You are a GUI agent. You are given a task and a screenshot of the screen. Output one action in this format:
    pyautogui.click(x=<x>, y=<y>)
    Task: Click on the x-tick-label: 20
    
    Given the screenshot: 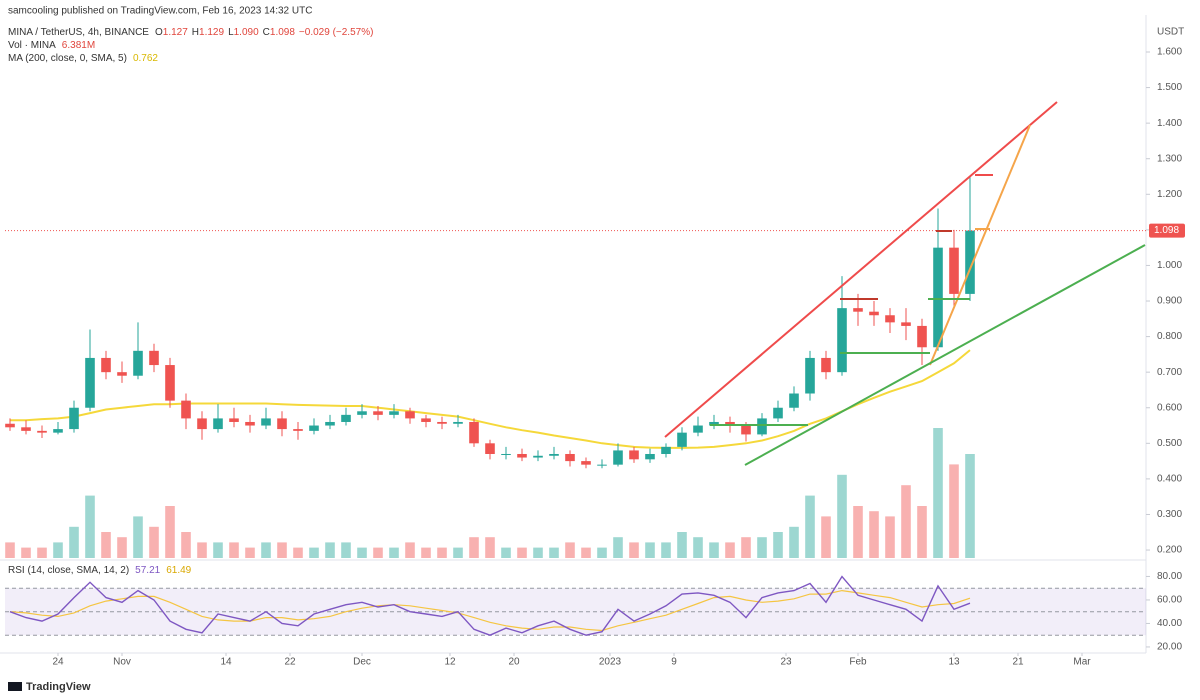 What is the action you would take?
    pyautogui.click(x=514, y=662)
    